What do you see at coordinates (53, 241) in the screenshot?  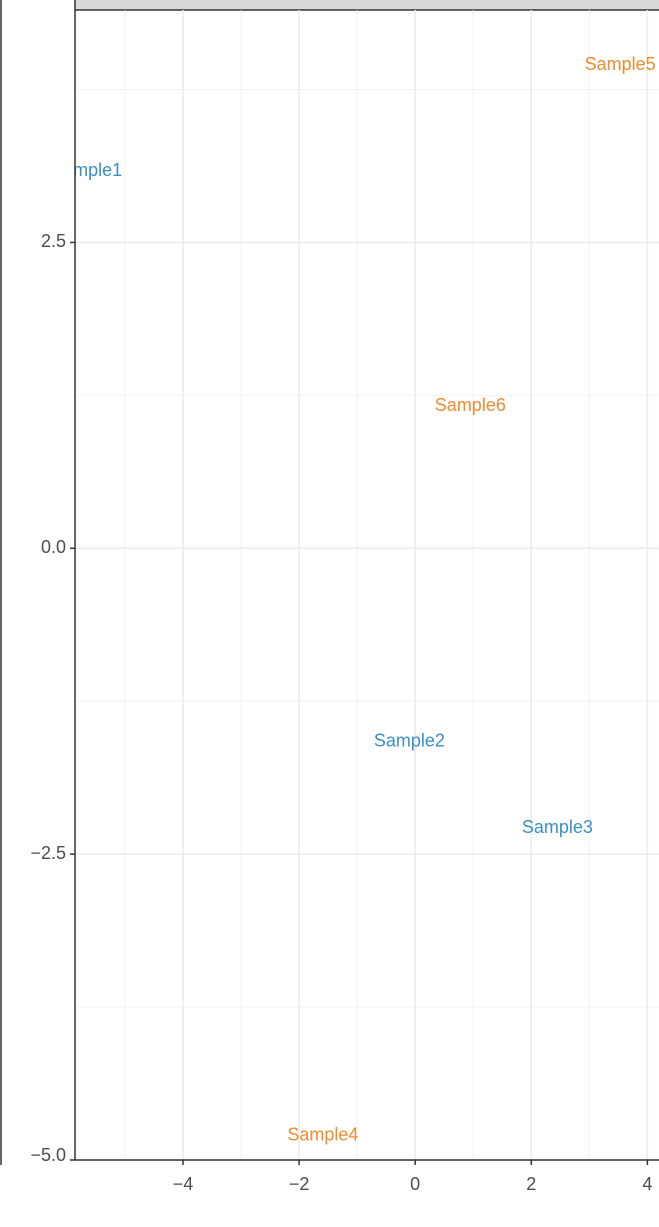 I see `y-tick-label: 2.5` at bounding box center [53, 241].